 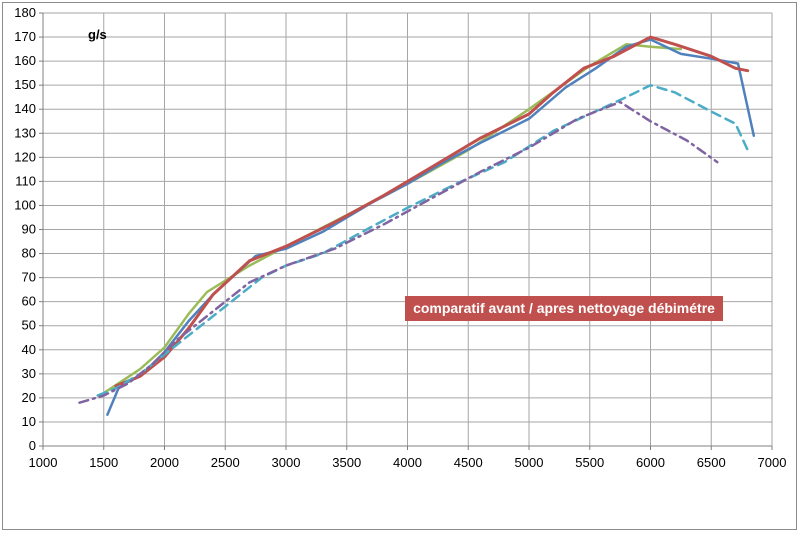 I want to click on x-tick-label: 2000, so click(x=164, y=462).